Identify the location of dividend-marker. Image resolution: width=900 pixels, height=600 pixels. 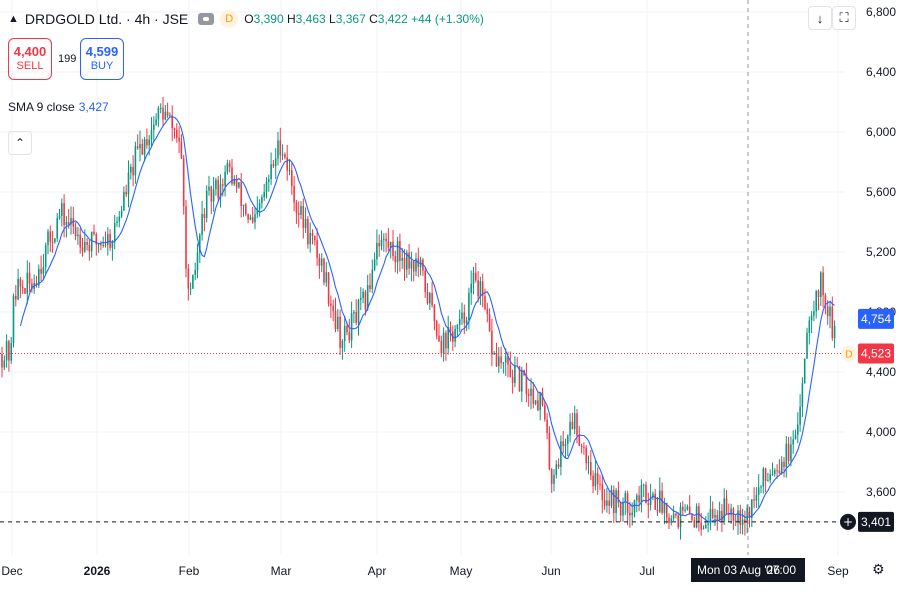
(849, 353).